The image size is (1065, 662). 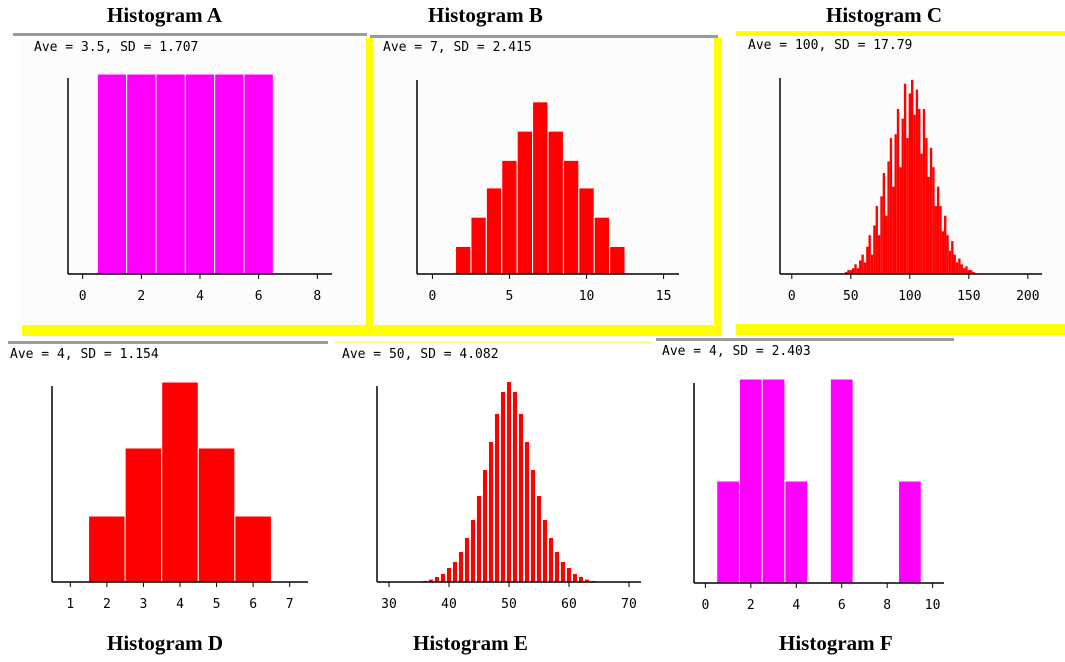 What do you see at coordinates (116, 47) in the screenshot?
I see `stats-a: Ave = 3.5, SD = 1.707` at bounding box center [116, 47].